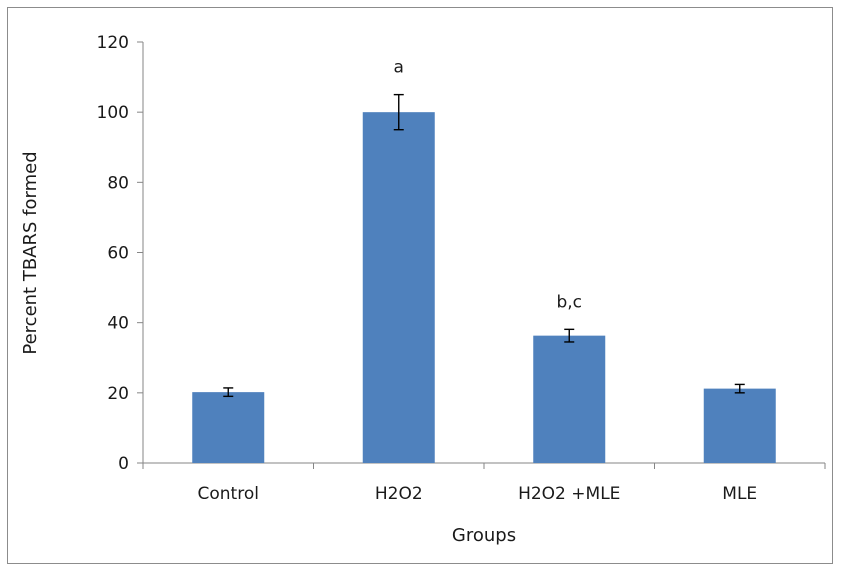 The height and width of the screenshot is (573, 843). Describe the element at coordinates (30, 252) in the screenshot. I see `y-axis-title: Percent TBARS formed` at that location.